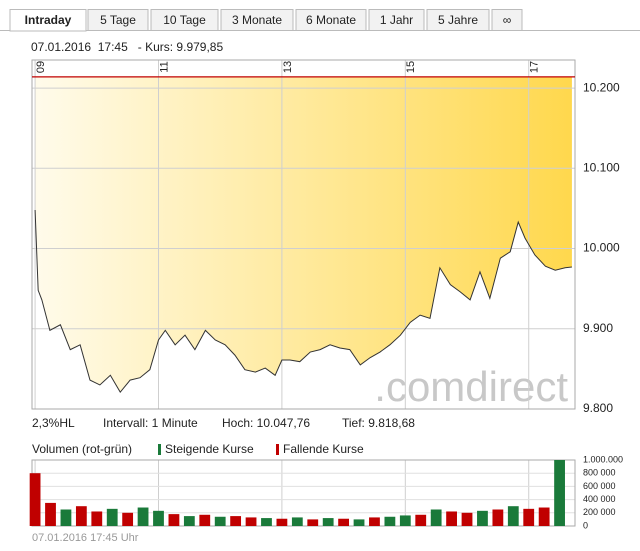  Describe the element at coordinates (603, 459) in the screenshot. I see `y-tick-label: 1.000.000` at that location.